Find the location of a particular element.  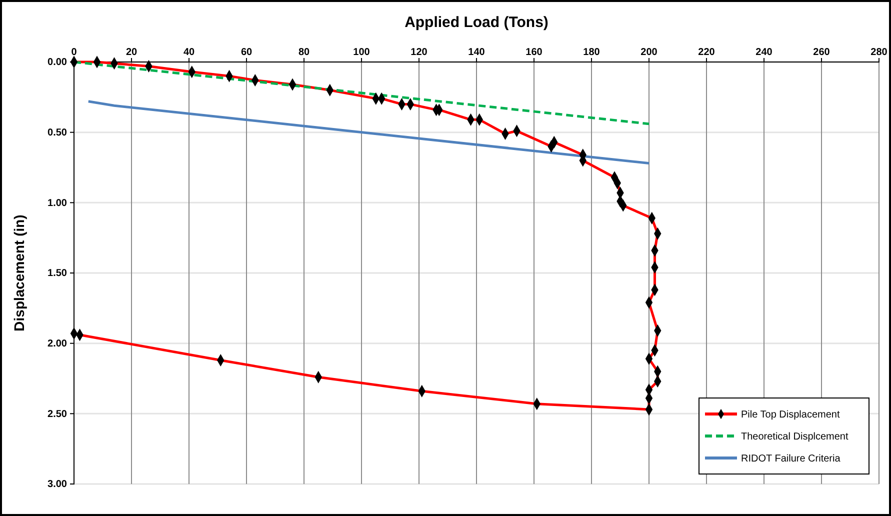

y-tick-label: 2.50 is located at coordinates (58, 414).